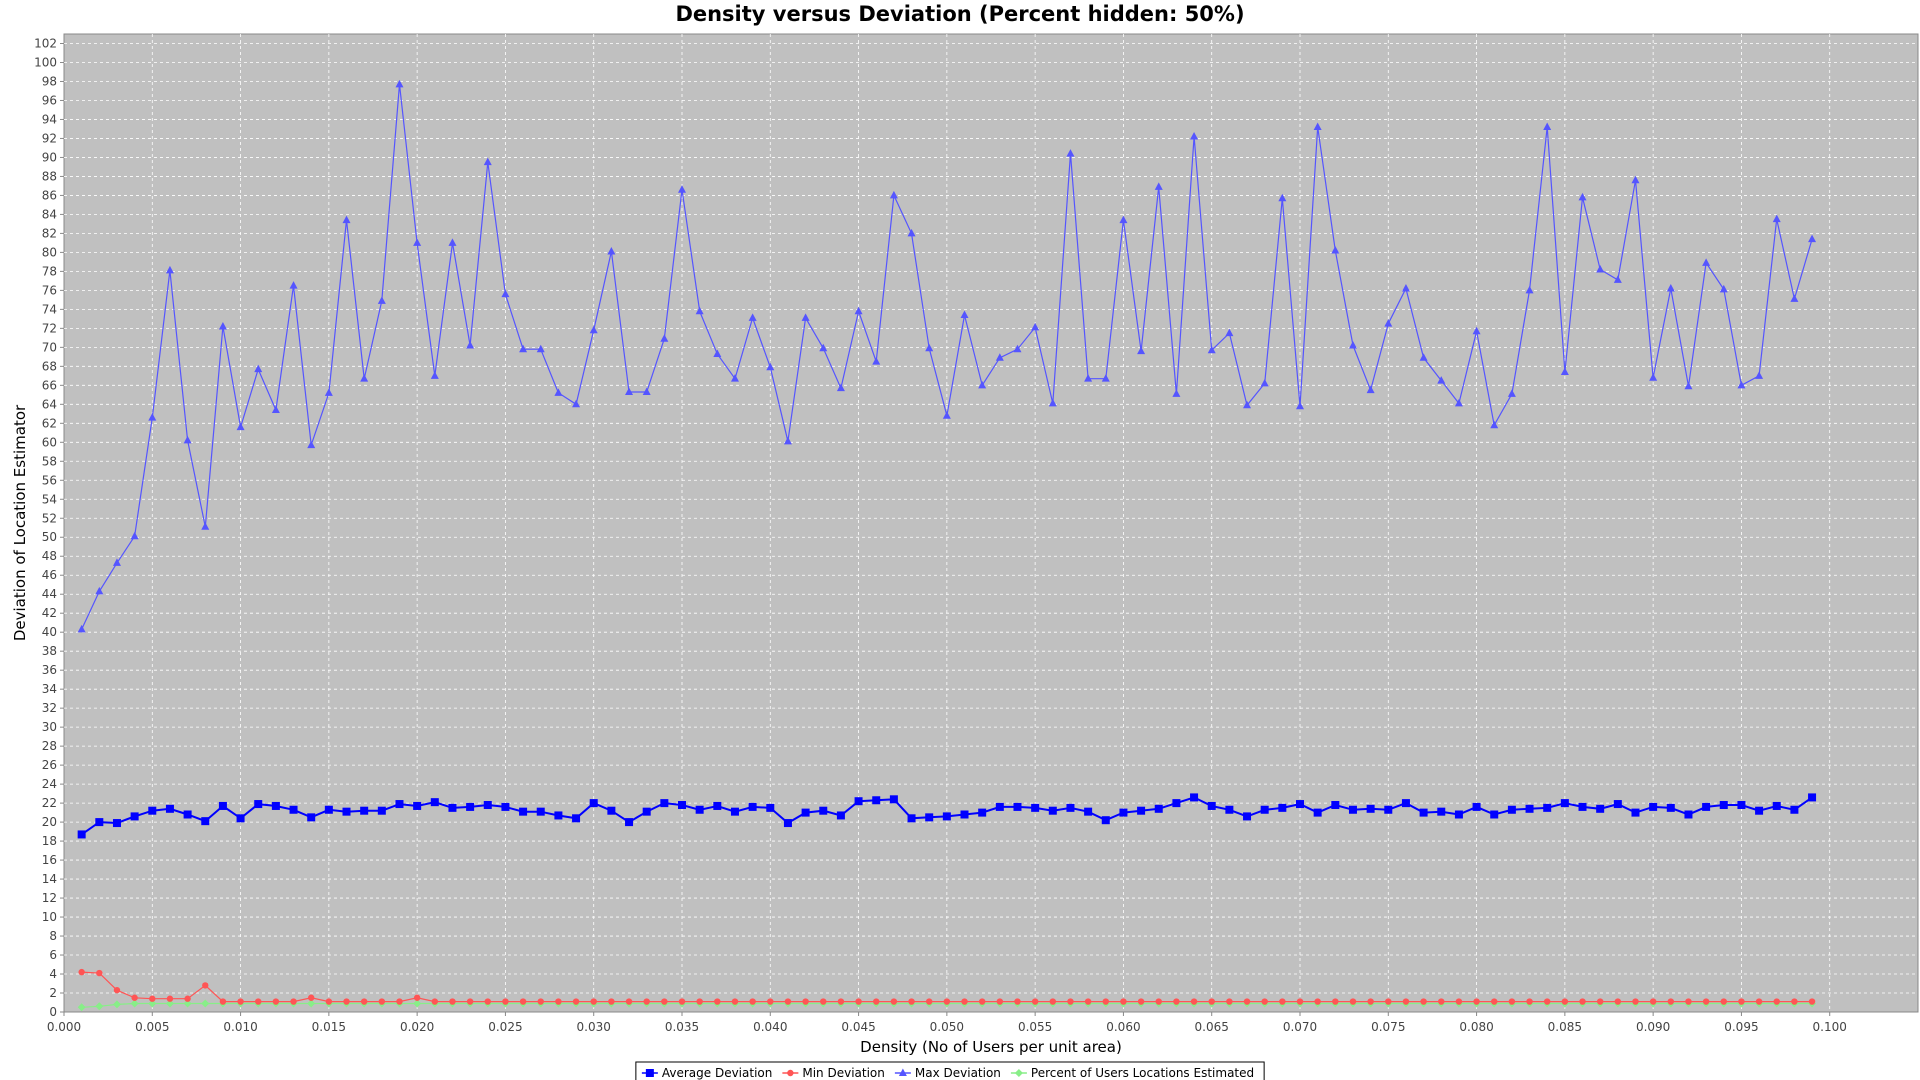  I want to click on y-tick-label: 76, so click(49, 290).